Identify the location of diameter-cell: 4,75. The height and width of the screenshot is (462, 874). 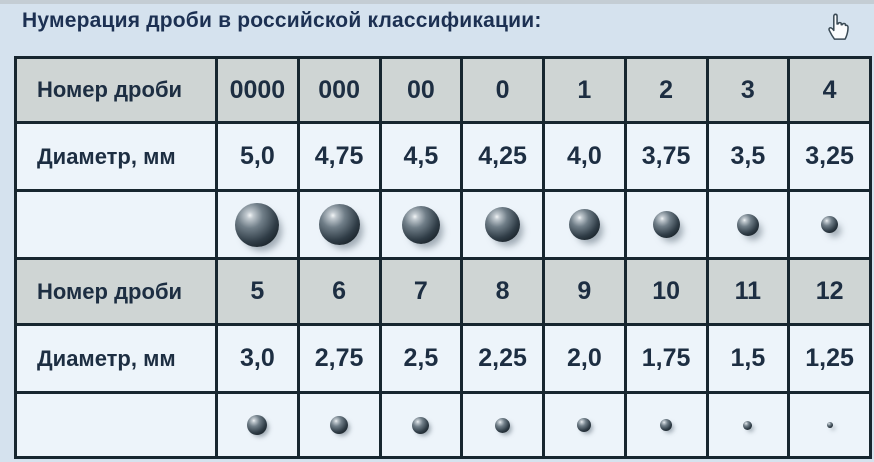
(339, 156).